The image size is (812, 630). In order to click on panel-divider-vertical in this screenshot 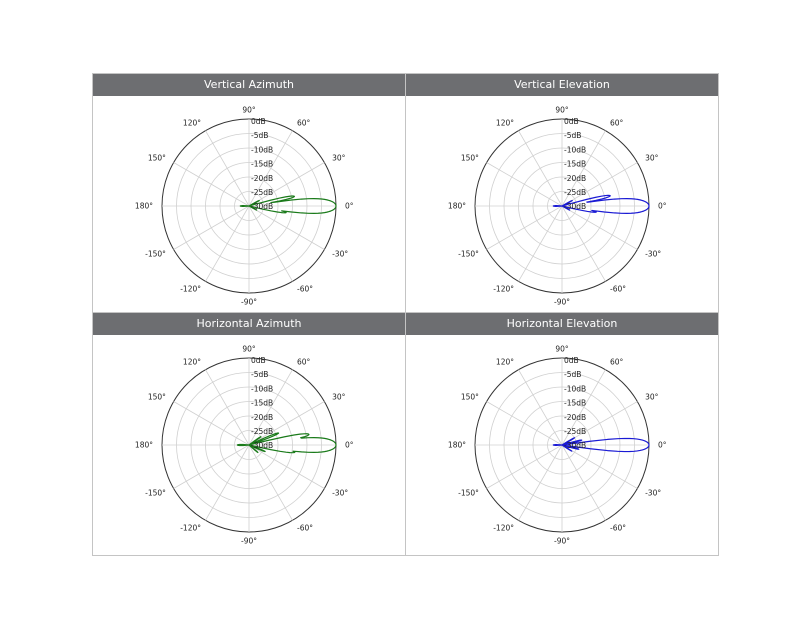, I will do `click(405, 314)`.